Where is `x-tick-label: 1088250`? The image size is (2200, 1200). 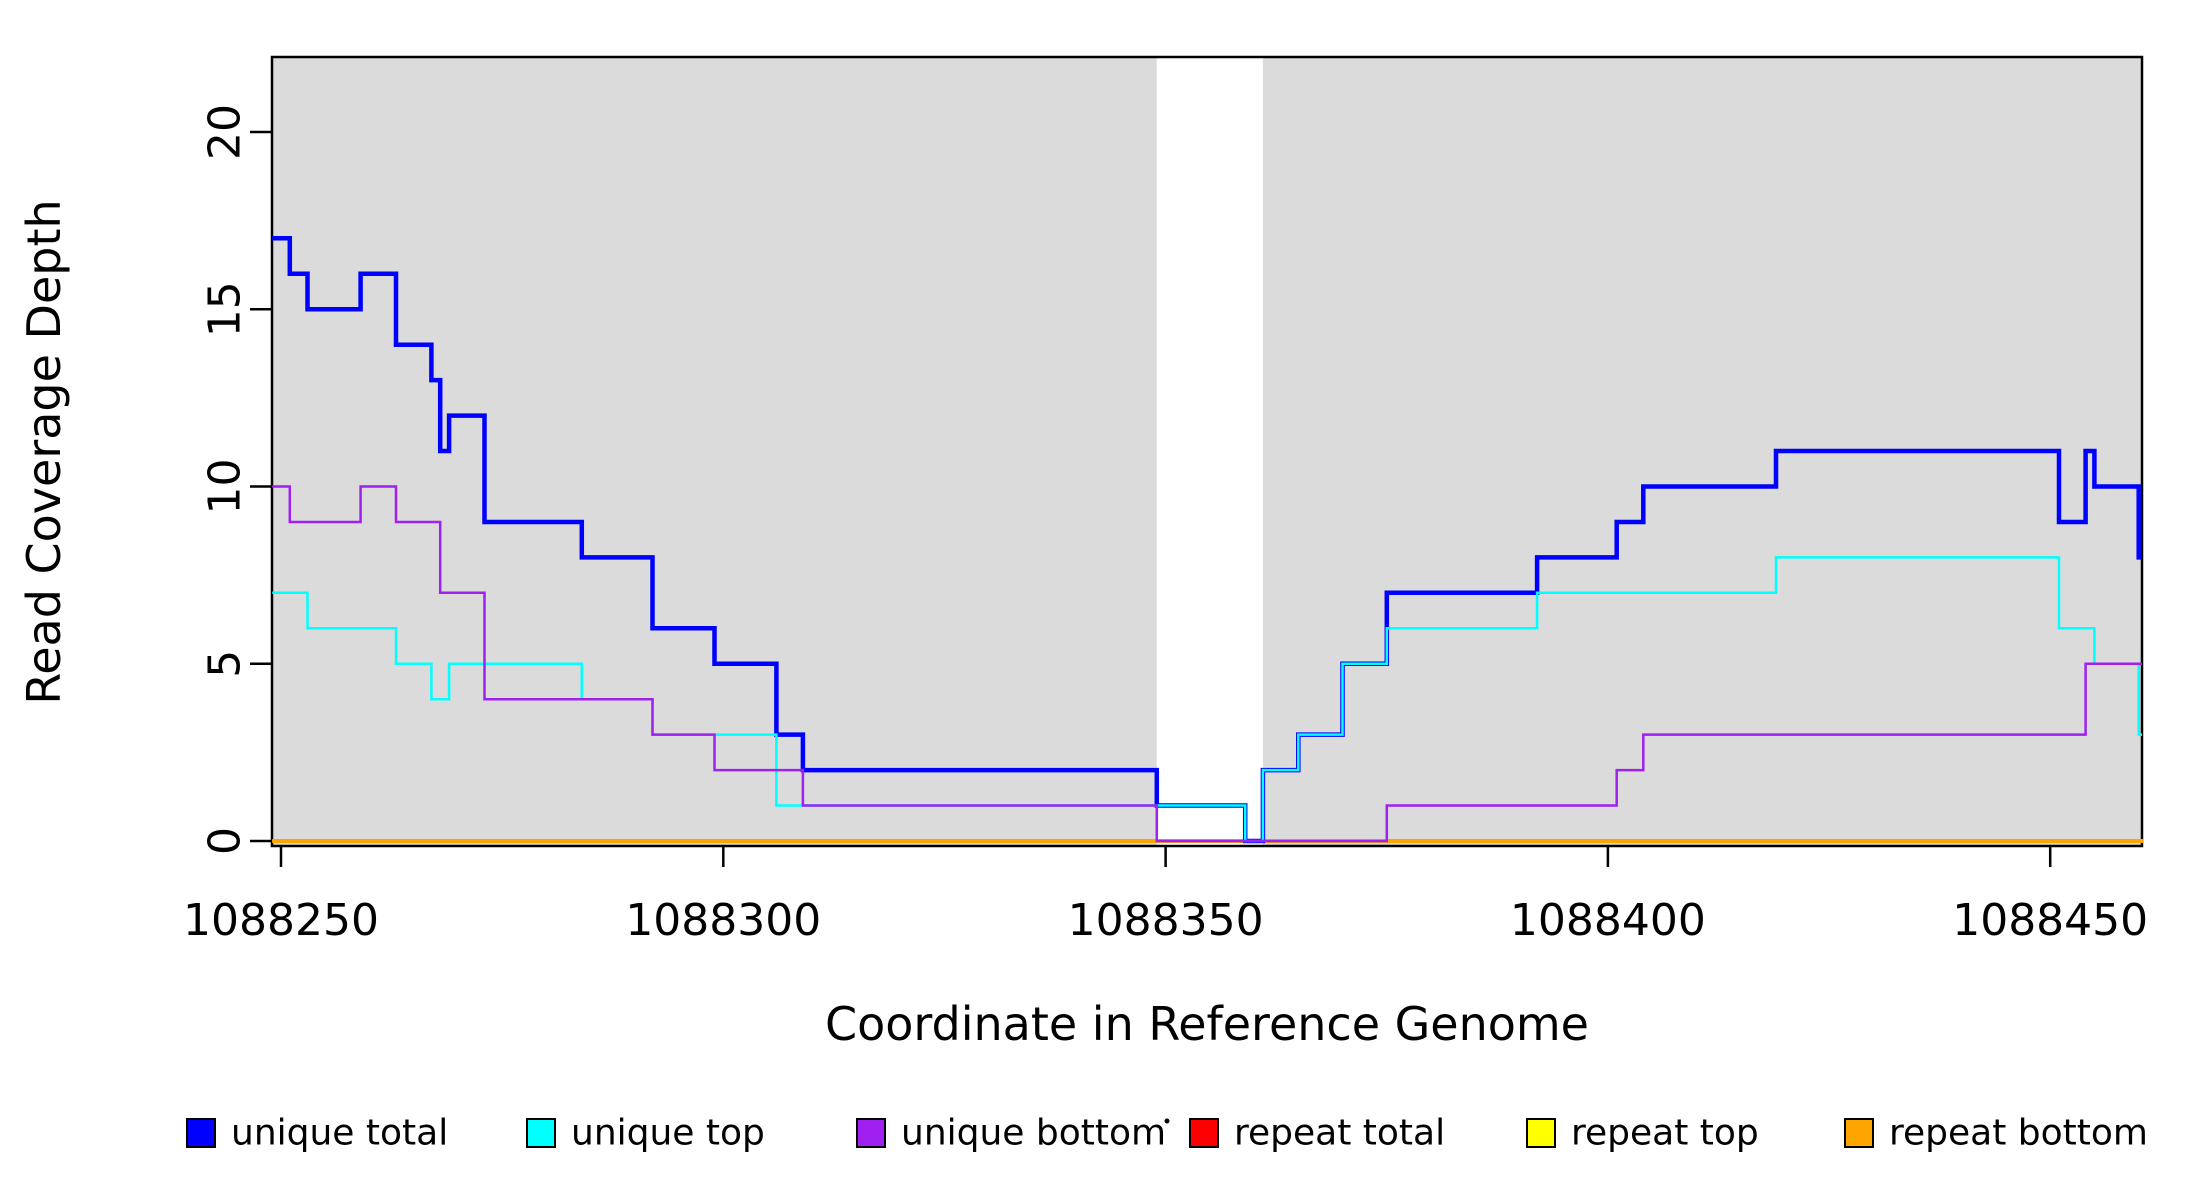
x-tick-label: 1088250 is located at coordinates (281, 920).